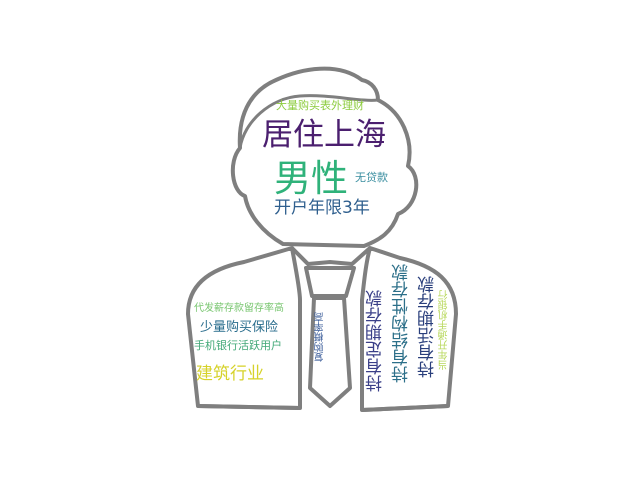 The width and height of the screenshot is (640, 480). I want to click on word-huo-qi-cun-kuan: 持有活期存款, so click(428, 327).